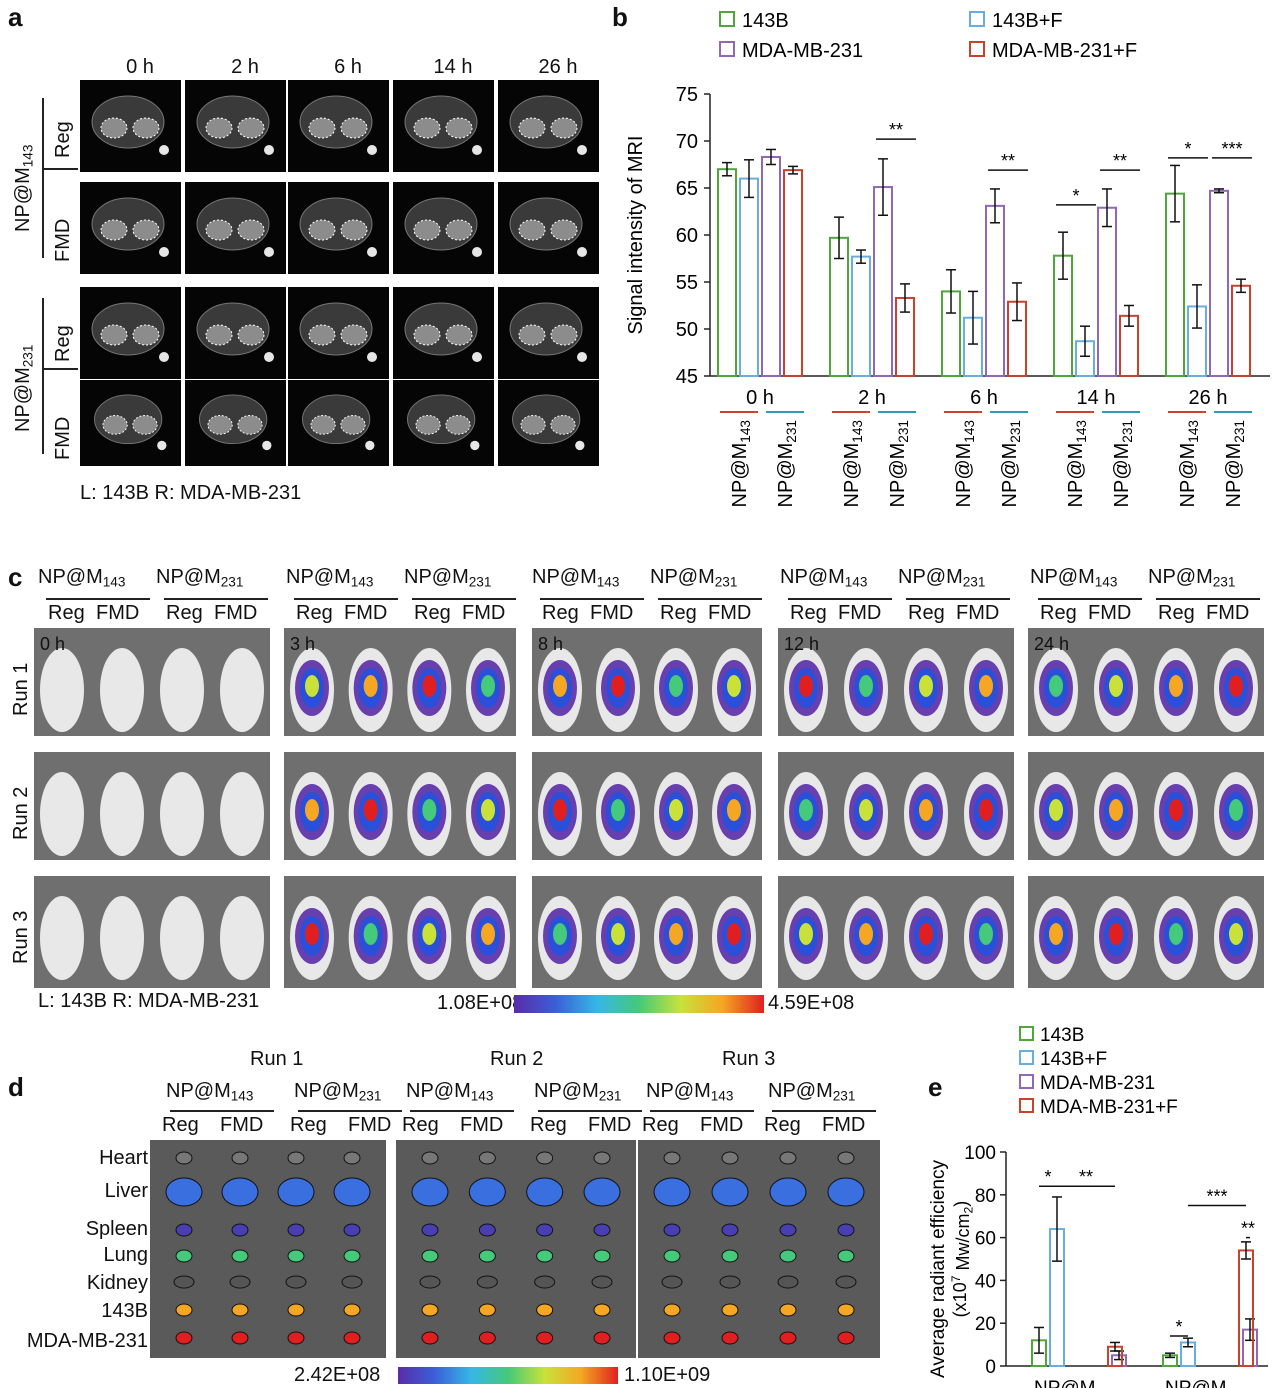  What do you see at coordinates (15, 577) in the screenshot?
I see `panel-label-c: c` at bounding box center [15, 577].